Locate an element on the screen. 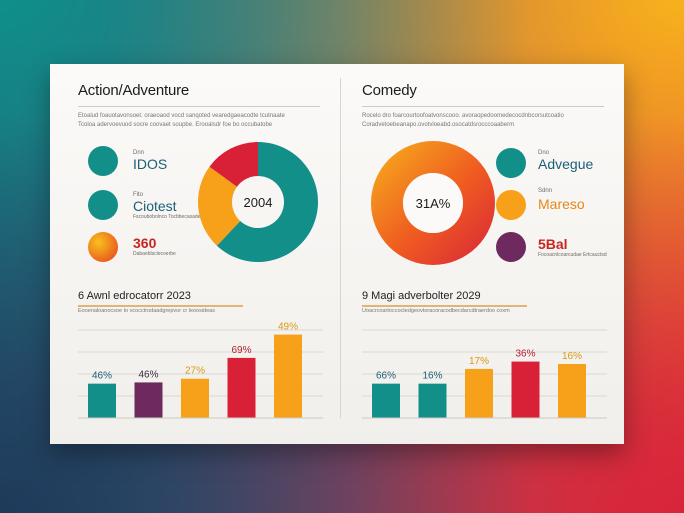  donut-hole is located at coordinates (433, 203).